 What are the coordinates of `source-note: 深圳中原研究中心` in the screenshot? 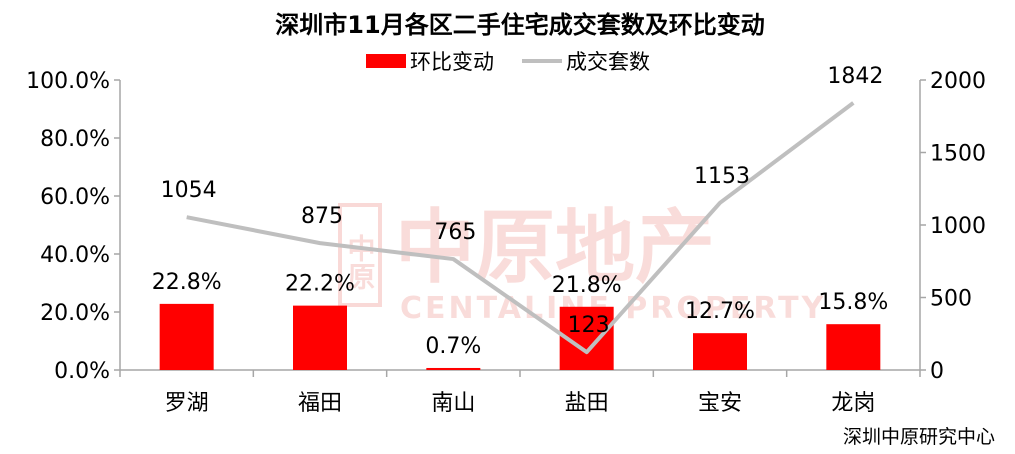 It's located at (919, 437).